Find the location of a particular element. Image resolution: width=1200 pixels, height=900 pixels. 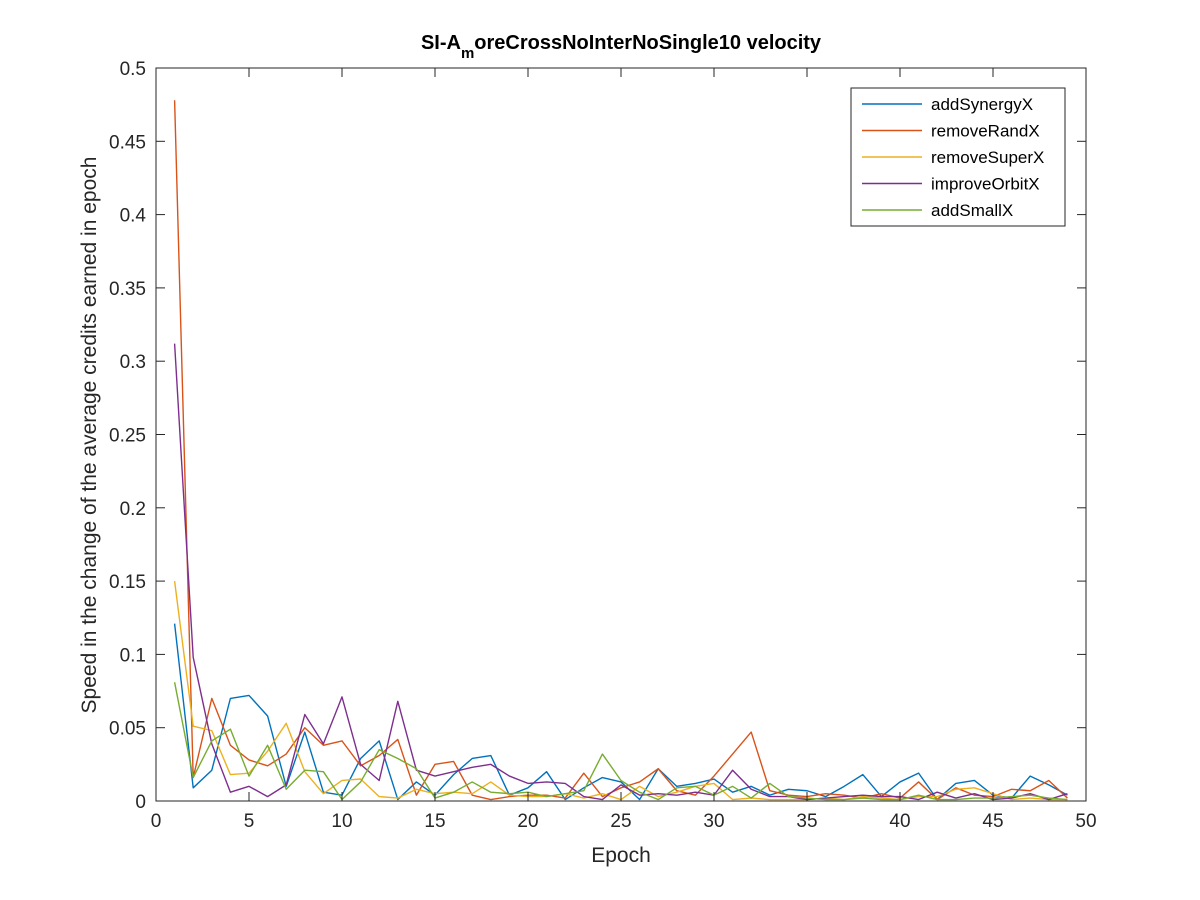

y-tick-label: 0.5 is located at coordinates (133, 69).